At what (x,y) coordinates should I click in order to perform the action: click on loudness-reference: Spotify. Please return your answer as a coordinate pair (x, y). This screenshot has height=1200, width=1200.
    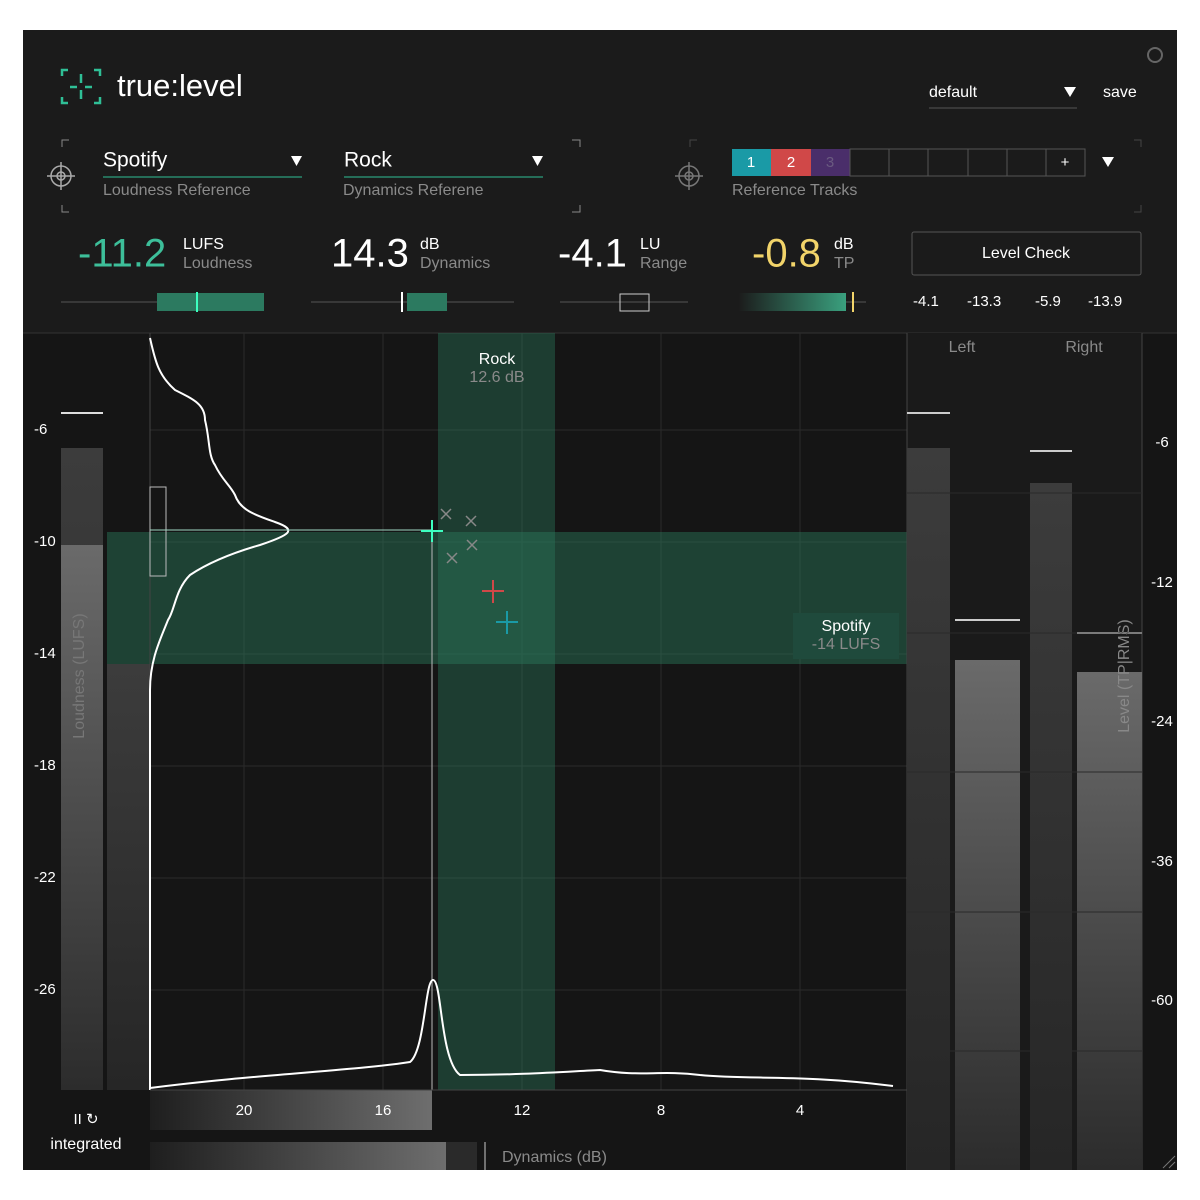
    Looking at the image, I should click on (135, 160).